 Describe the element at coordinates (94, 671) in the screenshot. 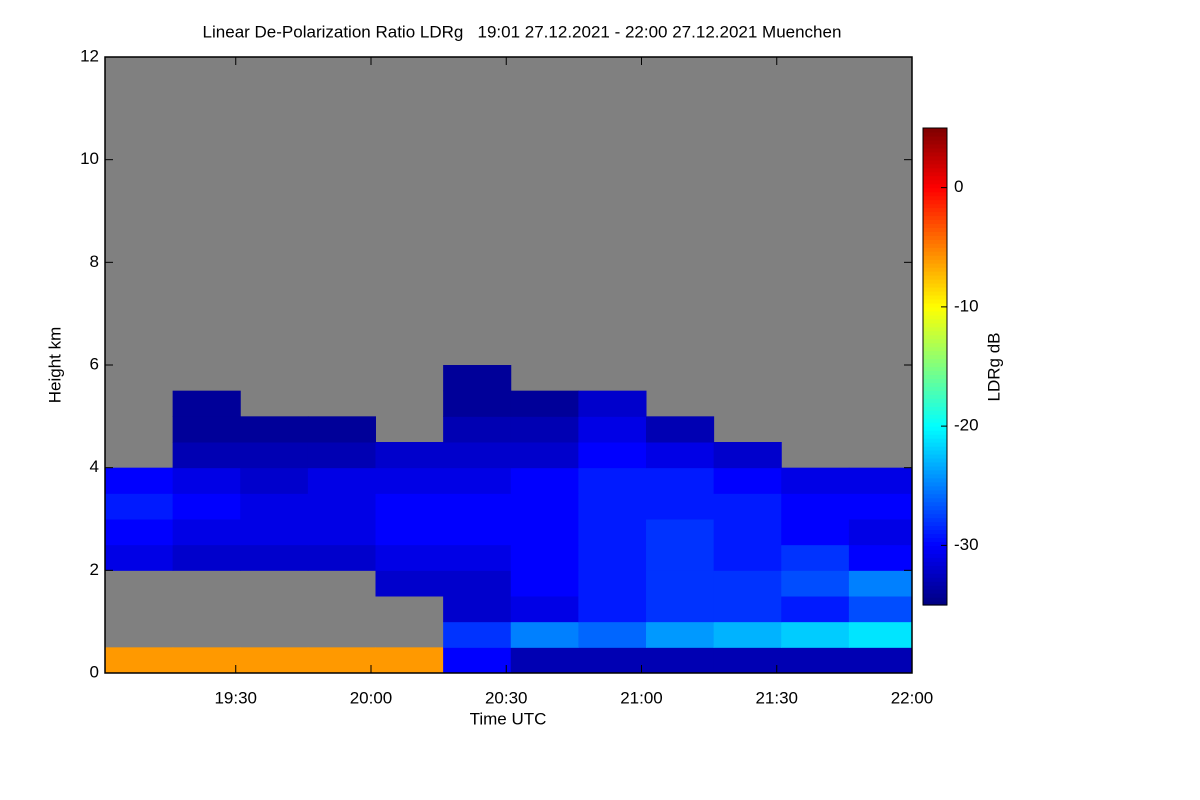

I see `y-tick-label: 0` at that location.